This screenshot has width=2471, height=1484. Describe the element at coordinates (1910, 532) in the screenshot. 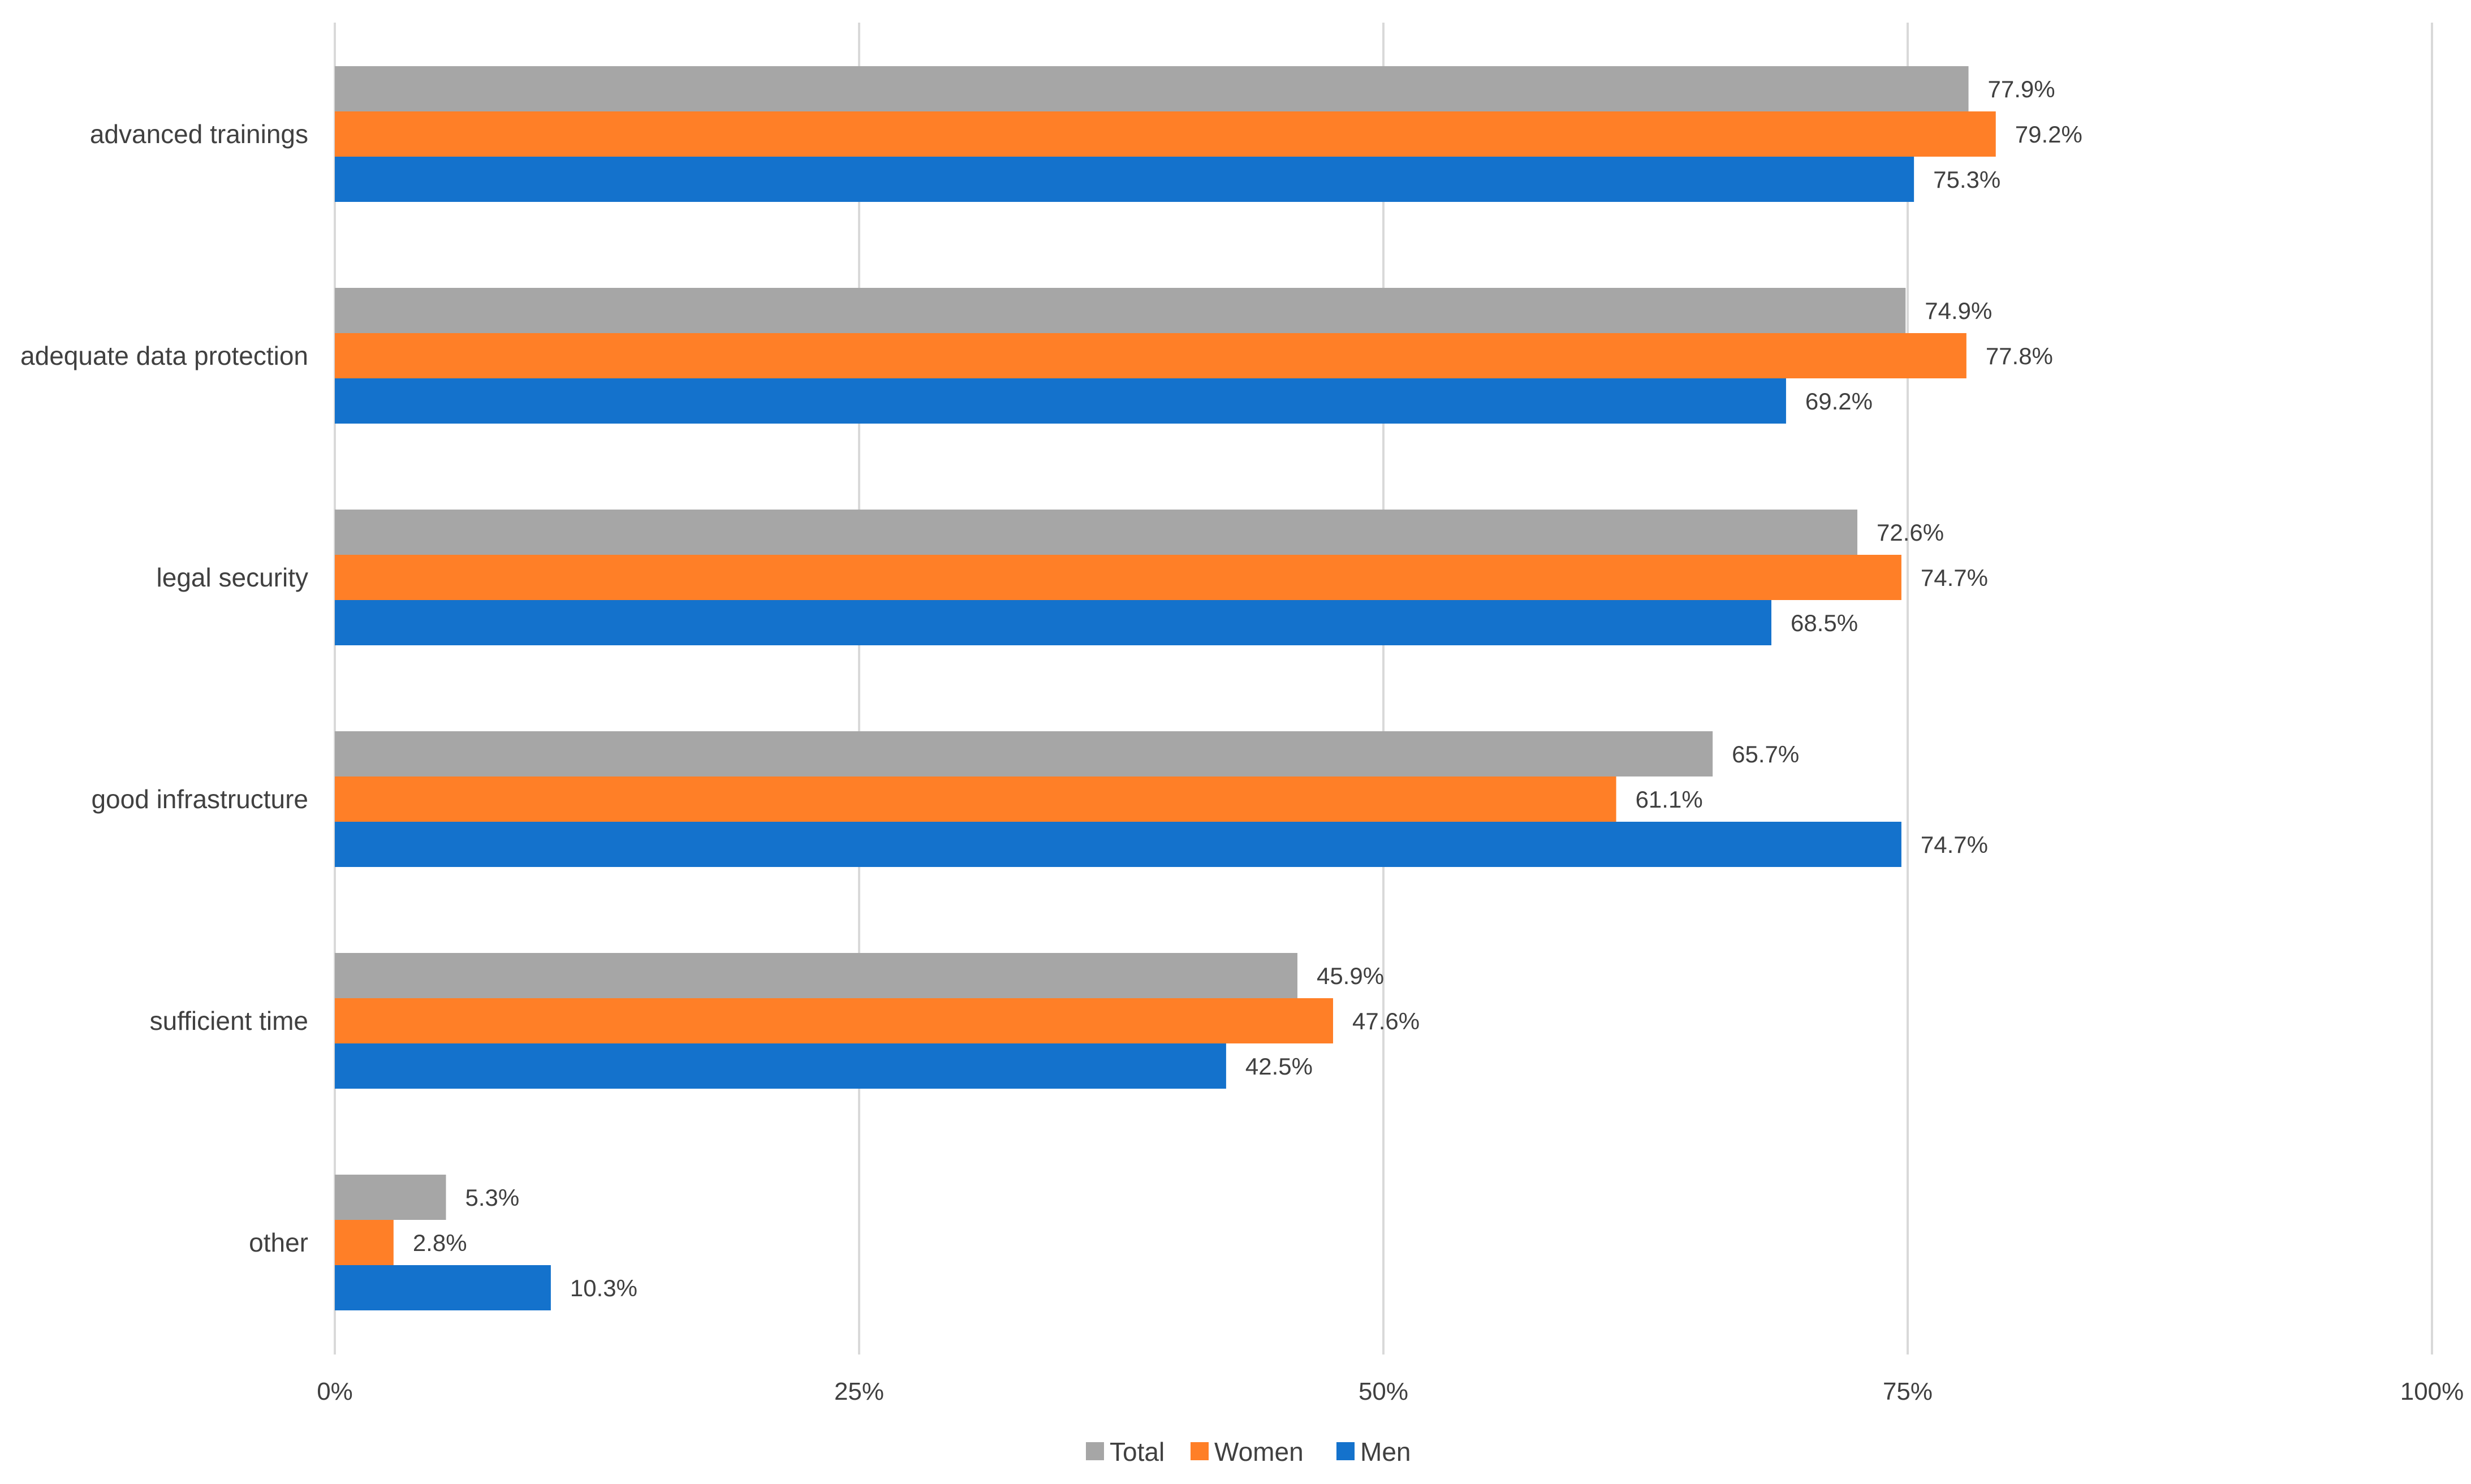

I see `data-label: 72.6%` at that location.